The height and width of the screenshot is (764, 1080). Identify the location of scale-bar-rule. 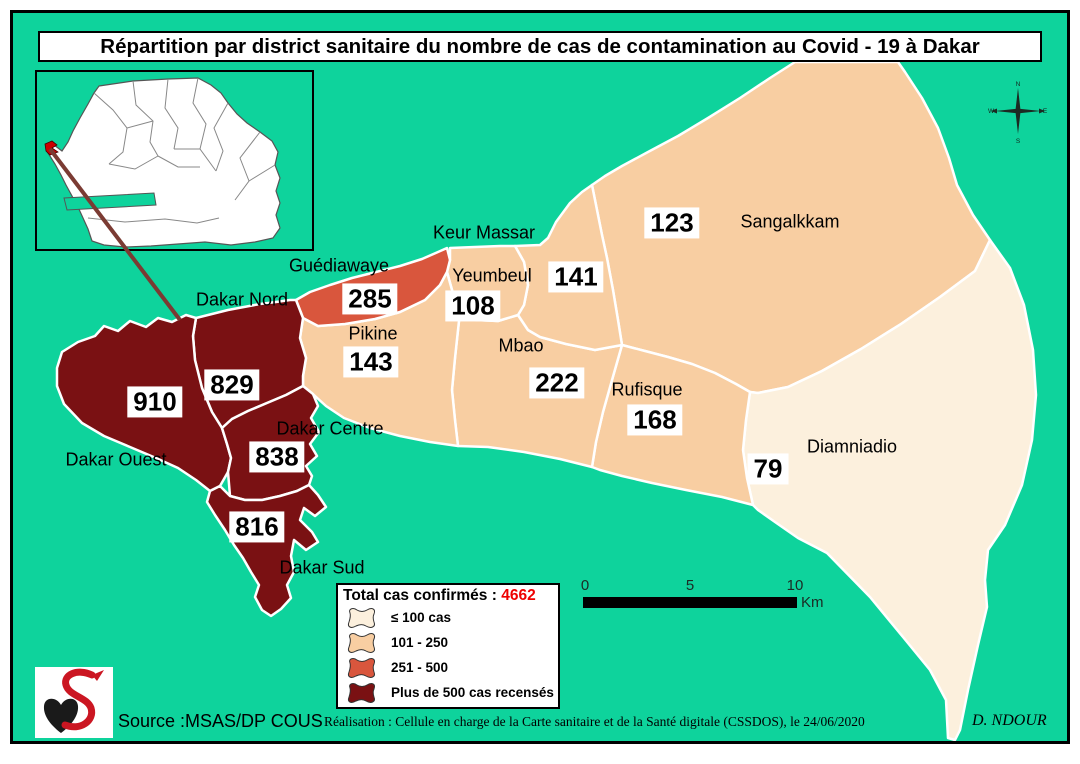
(690, 602).